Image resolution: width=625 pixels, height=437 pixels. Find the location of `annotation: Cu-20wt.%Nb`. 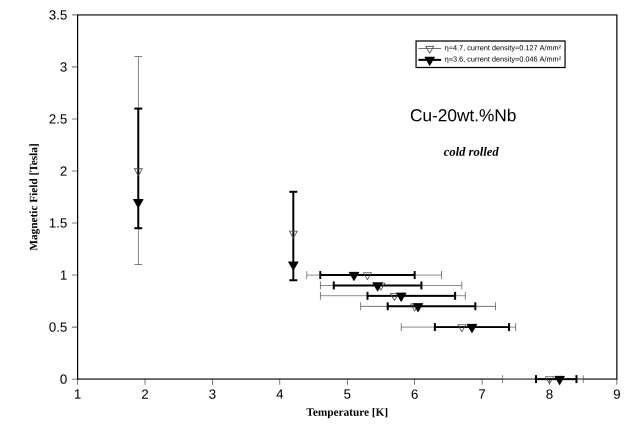

annotation: Cu-20wt.%Nb is located at coordinates (463, 115).